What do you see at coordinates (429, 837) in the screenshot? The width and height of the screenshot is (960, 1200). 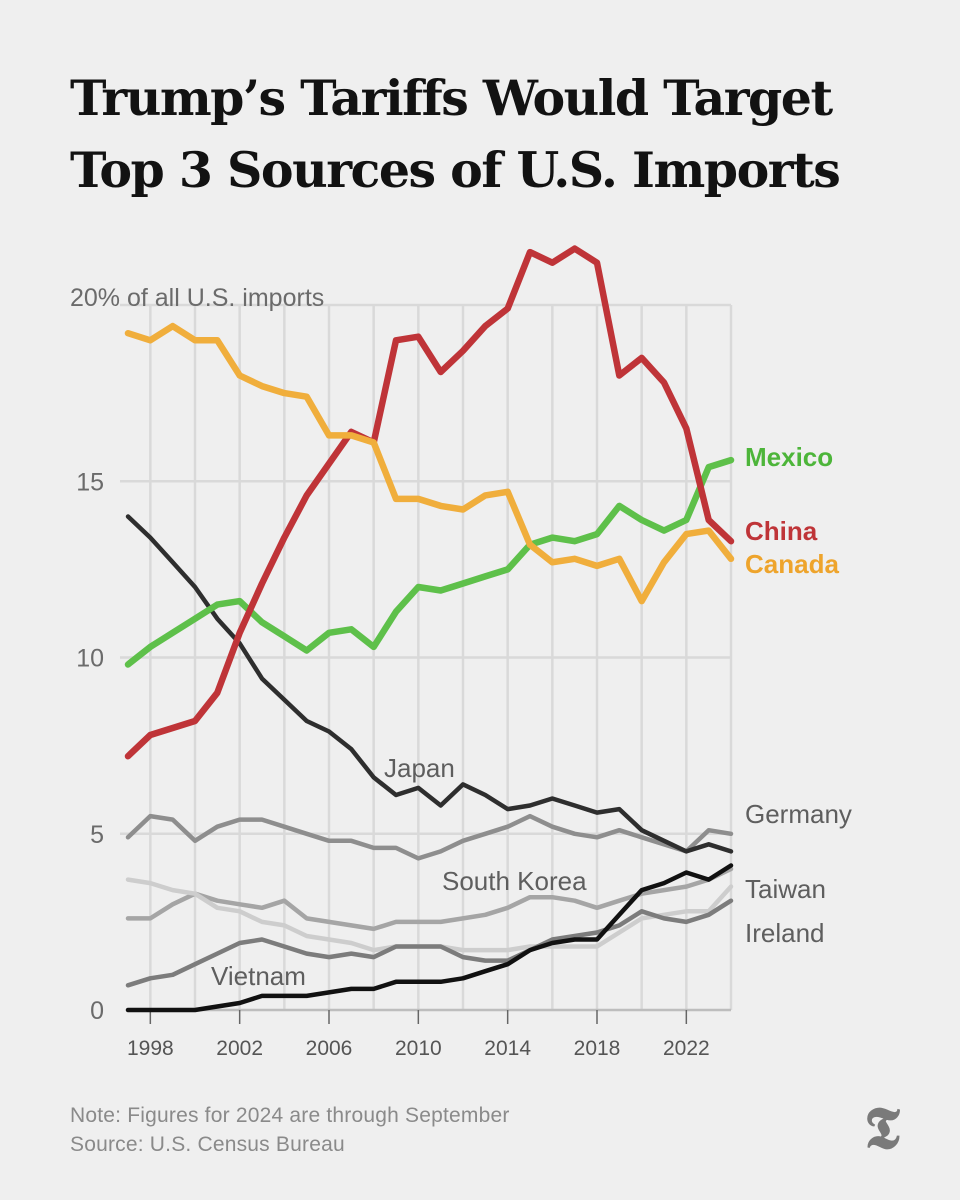 I see `series-line-germany` at bounding box center [429, 837].